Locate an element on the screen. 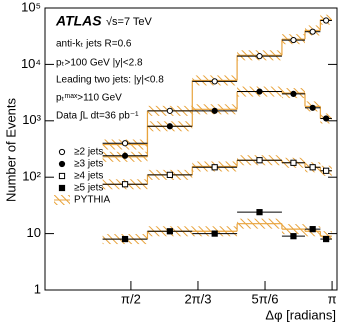 This screenshot has width=345, height=324. x-tick-label: 5π/6 is located at coordinates (265, 298).